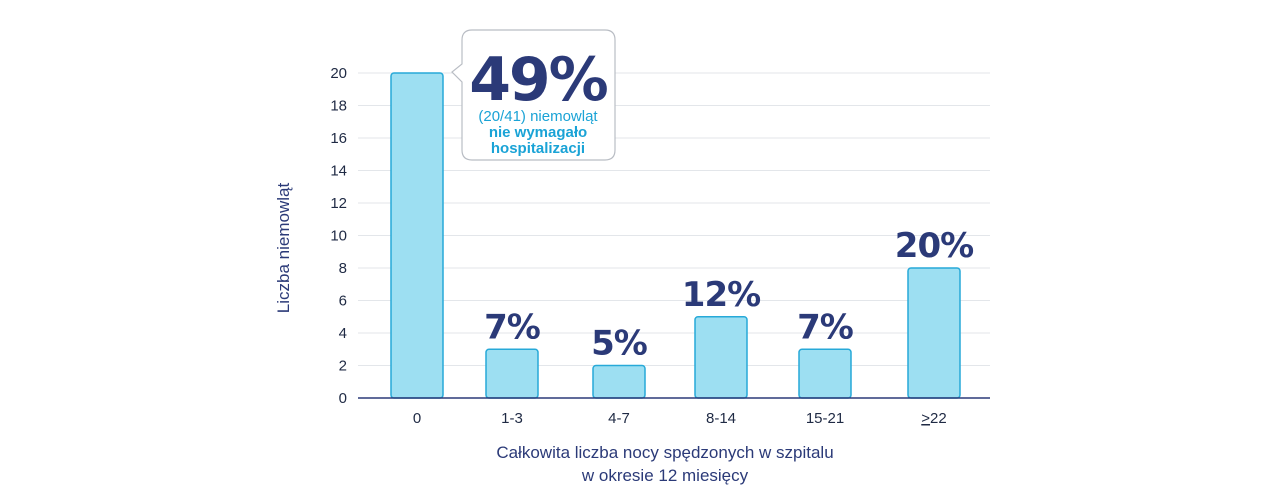 The height and width of the screenshot is (499, 1280). What do you see at coordinates (283, 248) in the screenshot?
I see `y-axis-label: Liczba niemowląt` at bounding box center [283, 248].